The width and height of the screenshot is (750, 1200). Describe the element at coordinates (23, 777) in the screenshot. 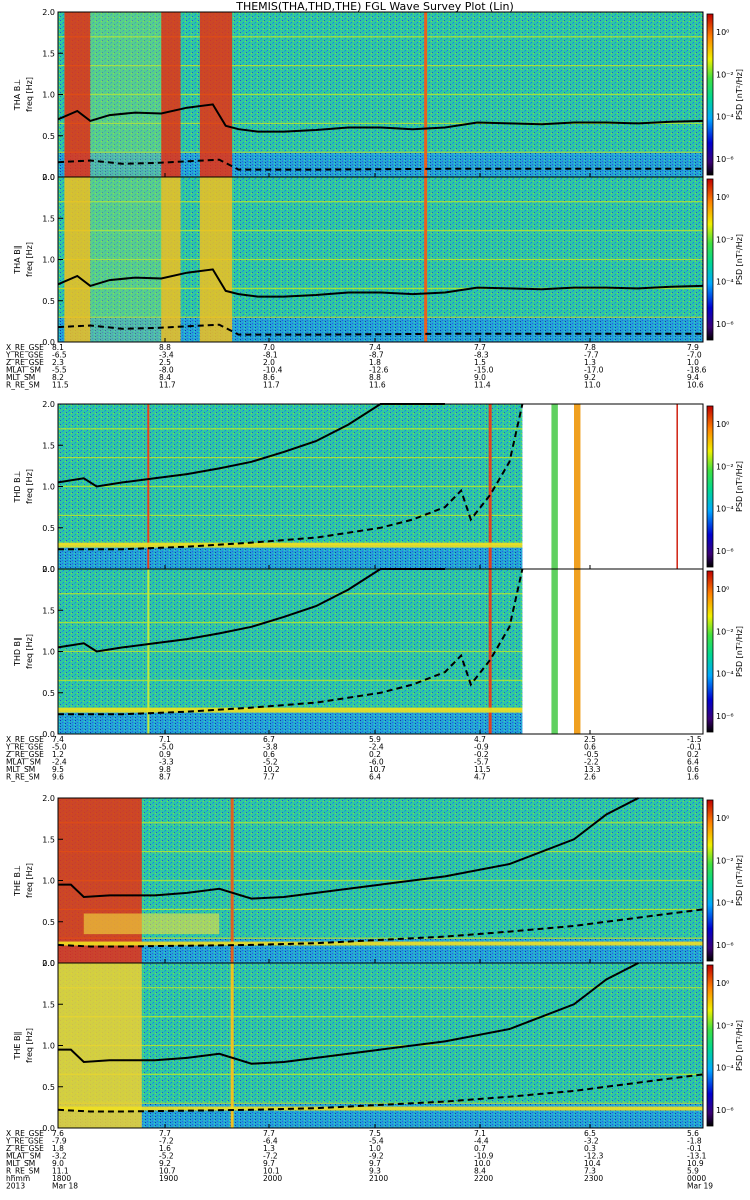

I see `orbit-row-label: R_RE_SM` at that location.